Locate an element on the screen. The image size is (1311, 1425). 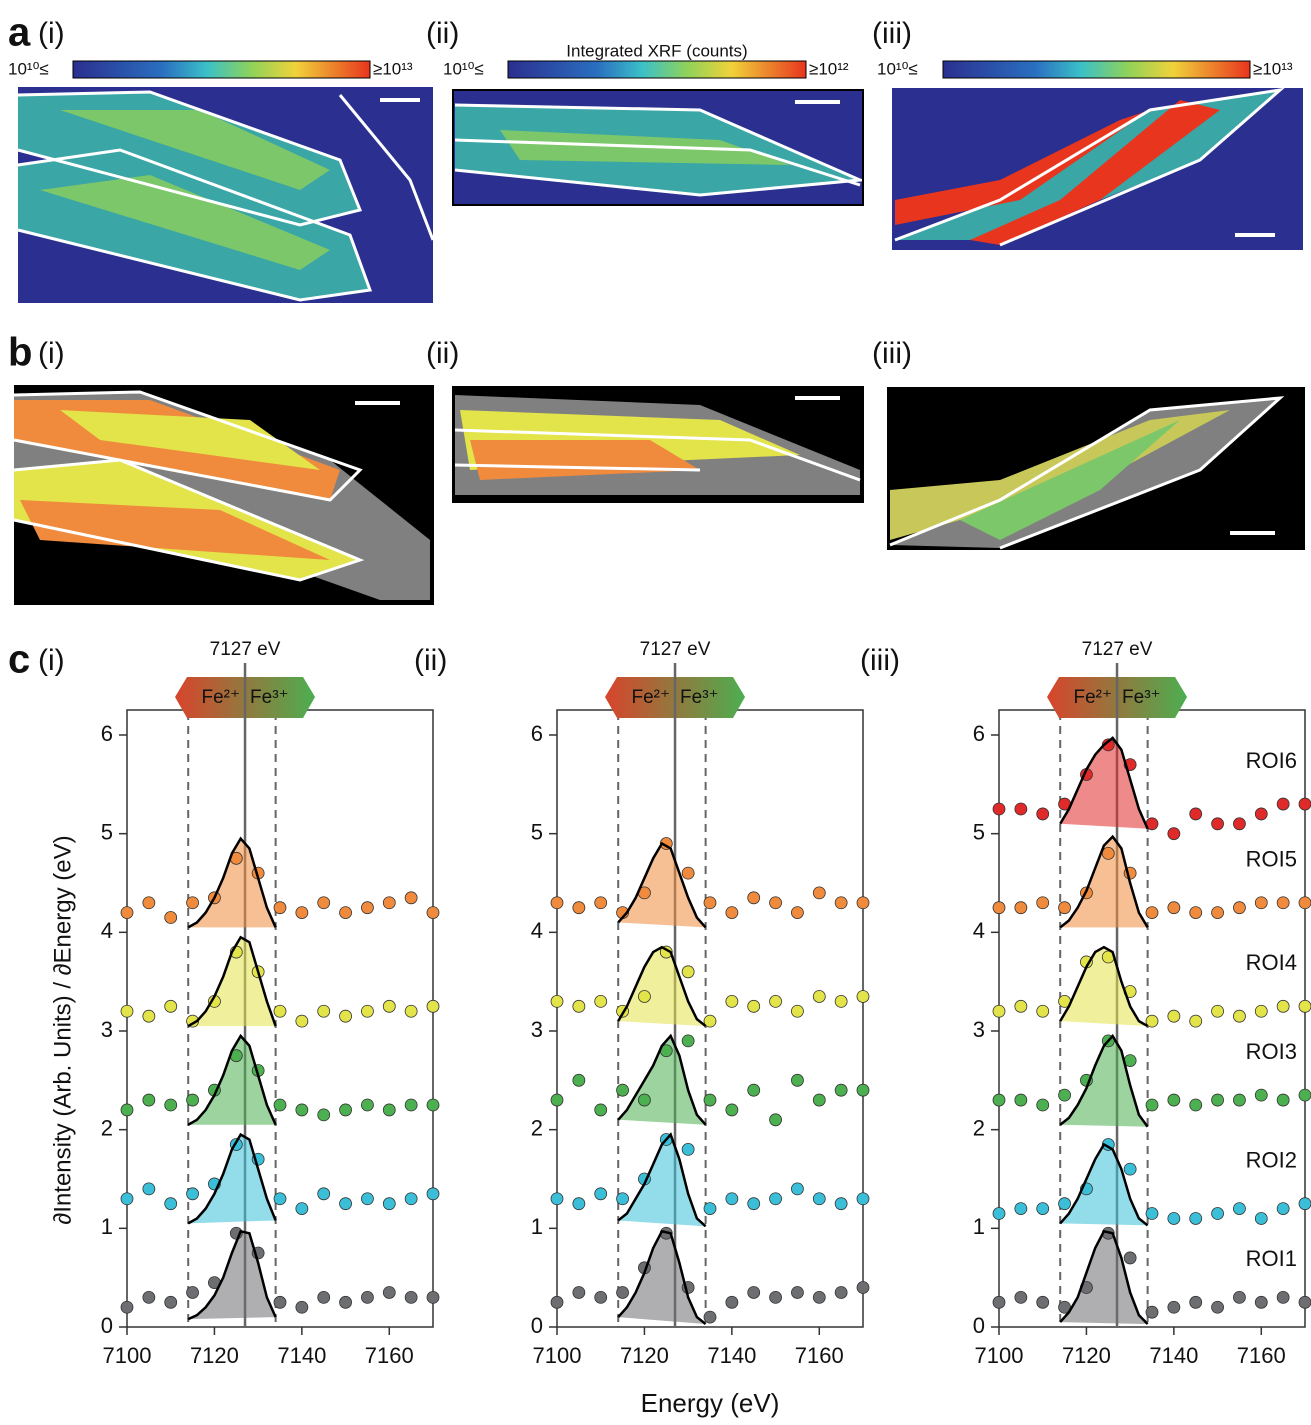
panel-label: b is located at coordinates (20, 353).